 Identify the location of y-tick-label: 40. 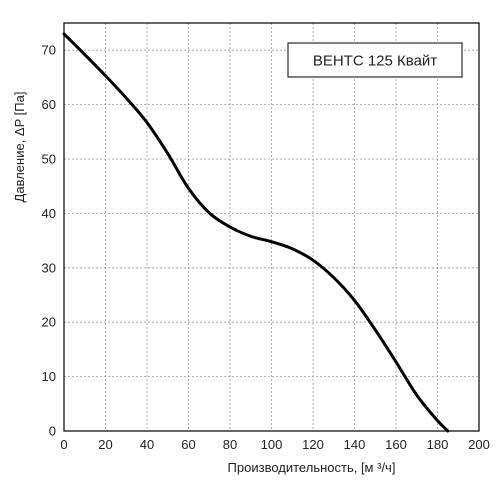
(49, 213).